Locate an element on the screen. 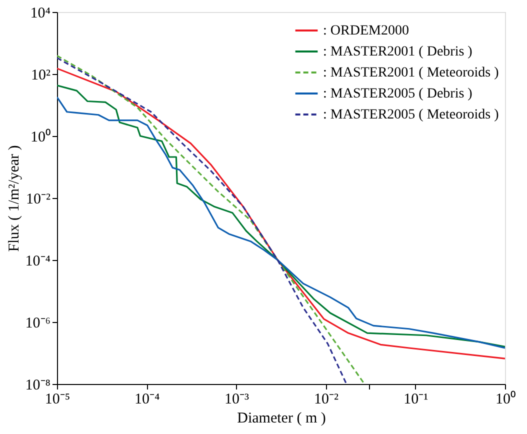  y-axis-title: Flux ( 1/m²/year ) is located at coordinates (14, 198).